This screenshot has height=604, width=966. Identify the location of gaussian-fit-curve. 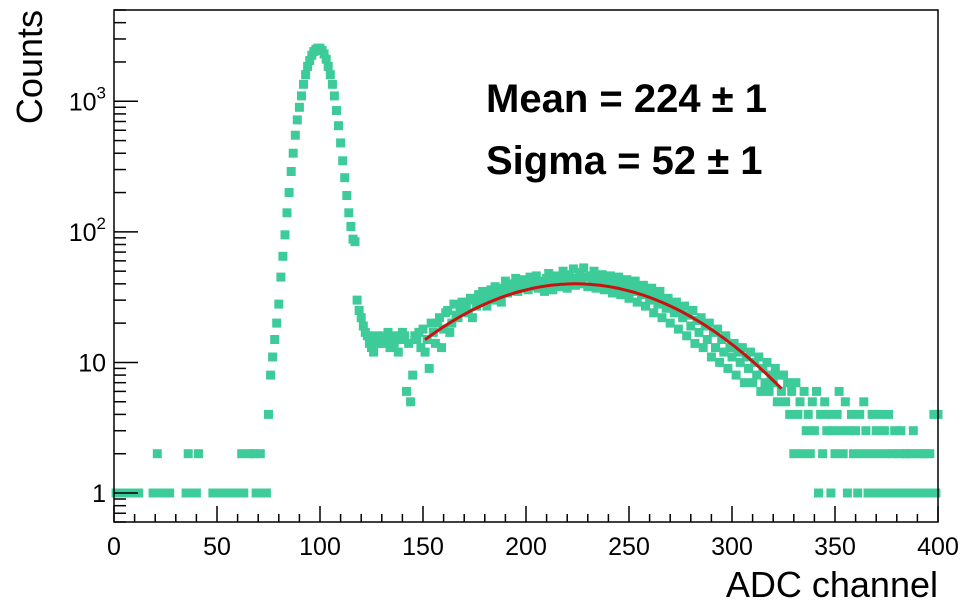
(603, 336).